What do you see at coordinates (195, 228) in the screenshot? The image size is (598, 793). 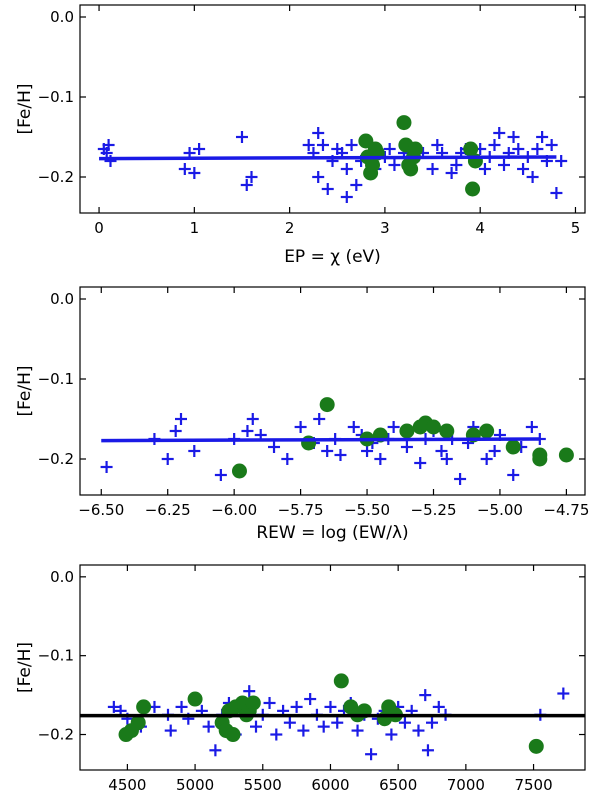 I see `x-tick-label: 1` at bounding box center [195, 228].